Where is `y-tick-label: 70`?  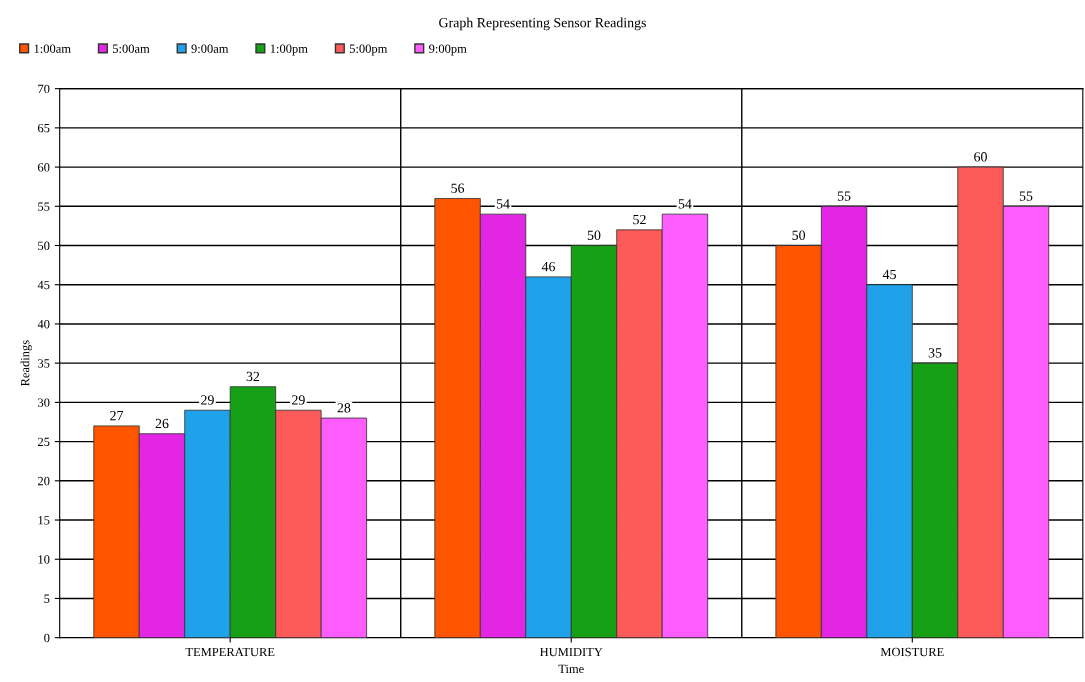
y-tick-label: 70 is located at coordinates (44, 89).